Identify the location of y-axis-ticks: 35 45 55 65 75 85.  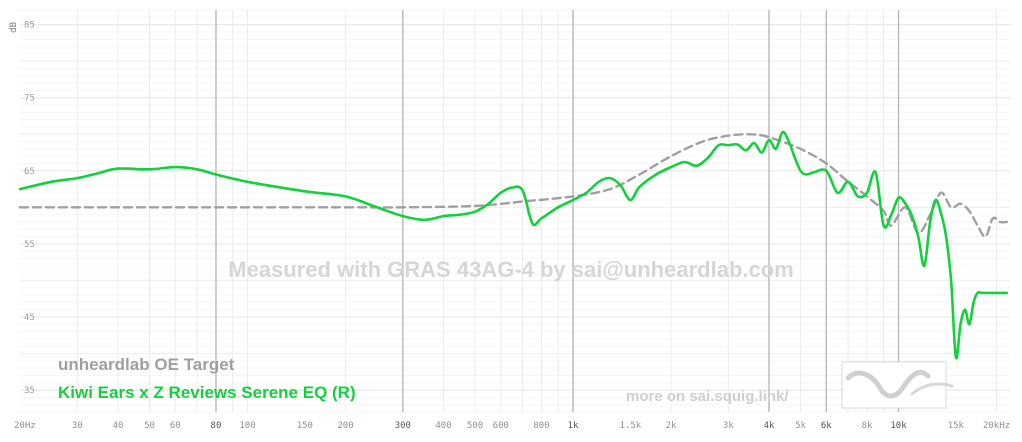
(29, 208).